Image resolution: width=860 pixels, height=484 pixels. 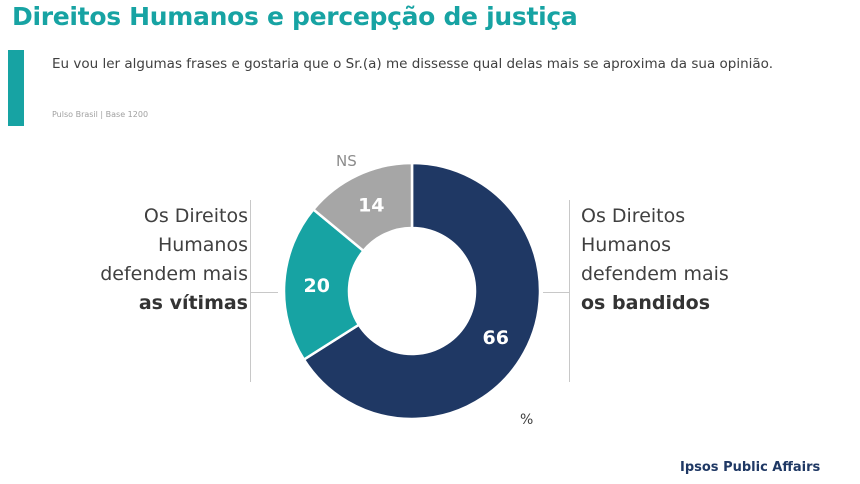 What do you see at coordinates (250, 291) in the screenshot?
I see `left-divider-vertical` at bounding box center [250, 291].